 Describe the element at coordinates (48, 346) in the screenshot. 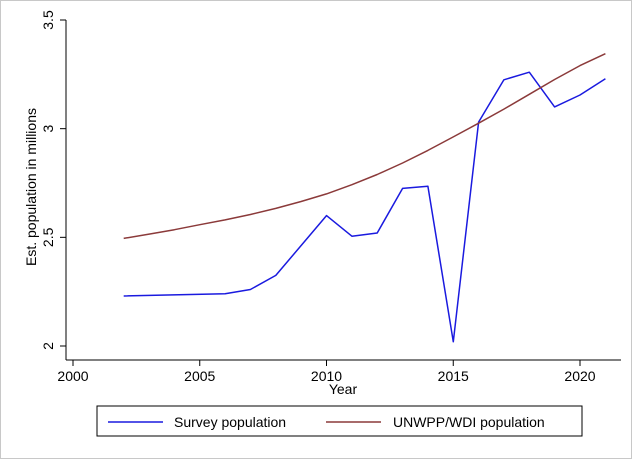

I see `y-tick-label: 2` at that location.